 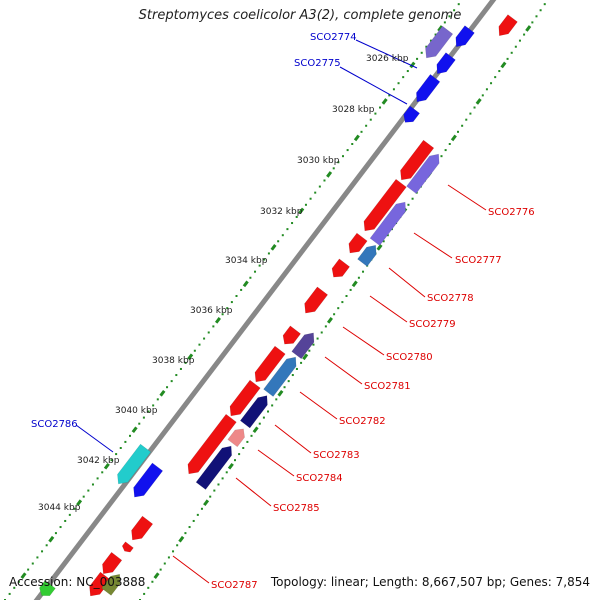 What do you see at coordinates (317, 63) in the screenshot?
I see `gene-label-sco2775: SCO2775` at bounding box center [317, 63].